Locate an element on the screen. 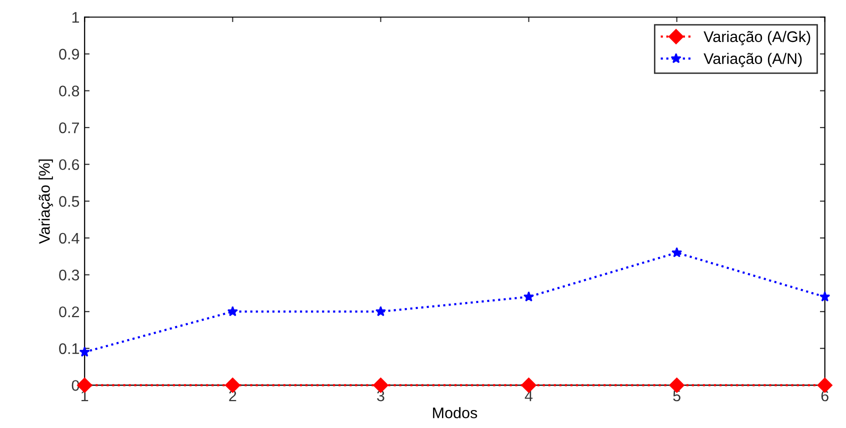 Image resolution: width=846 pixels, height=428 pixels. x-axis-title: Modos is located at coordinates (455, 412).